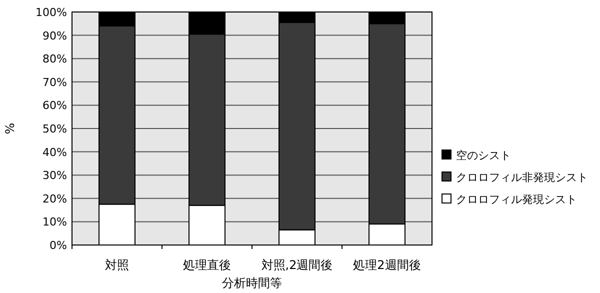 The height and width of the screenshot is (293, 600). Describe the element at coordinates (54, 199) in the screenshot. I see `y-tick-label: 20%` at that location.